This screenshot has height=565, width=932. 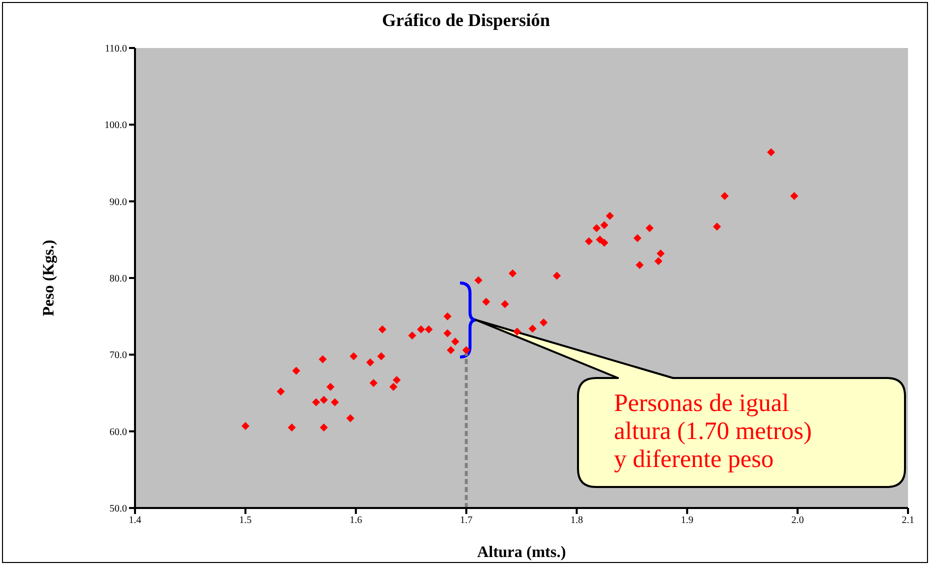 I want to click on x-axis-title: Altura (mts.), so click(x=521, y=552).